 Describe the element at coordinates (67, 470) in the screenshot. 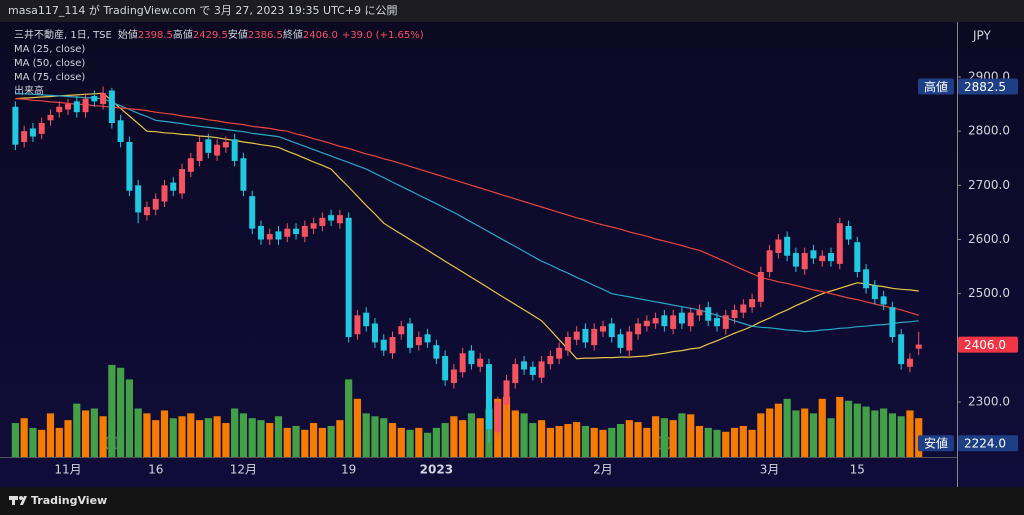

I see `x-tick-label: 11月` at that location.